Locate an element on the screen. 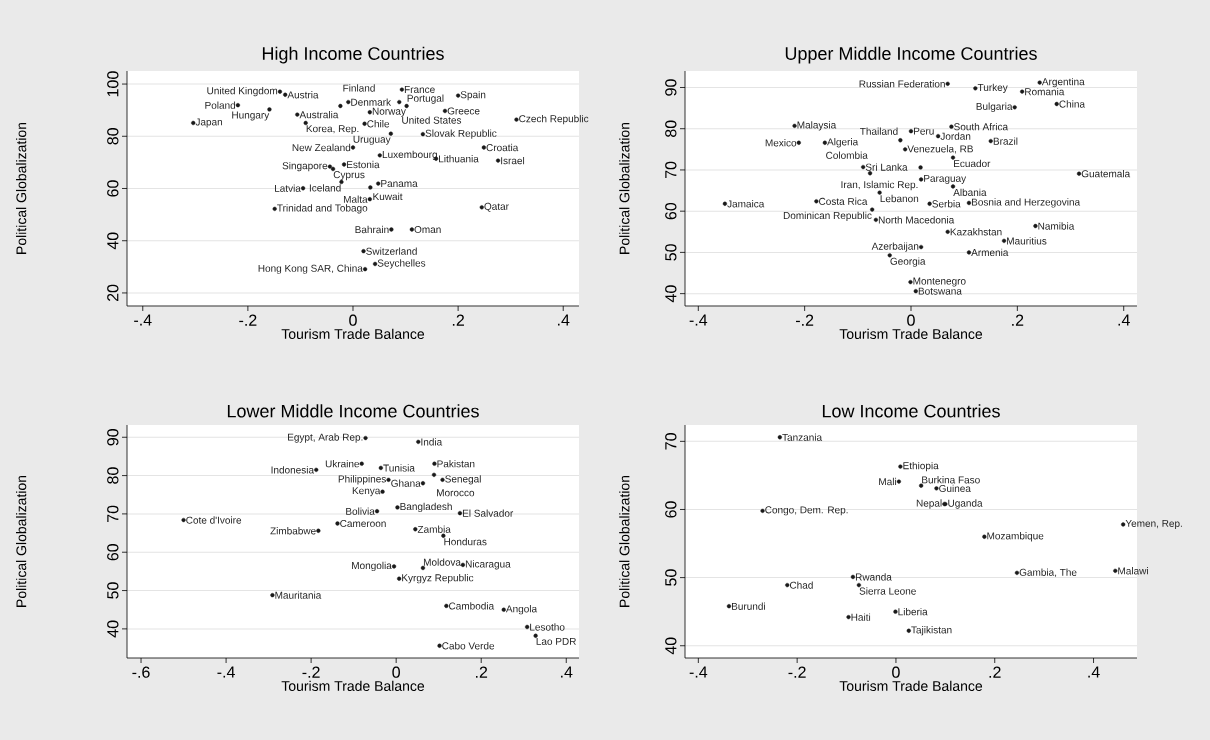 This screenshot has width=1210, height=740. annotation: Nicaragua is located at coordinates (488, 565).